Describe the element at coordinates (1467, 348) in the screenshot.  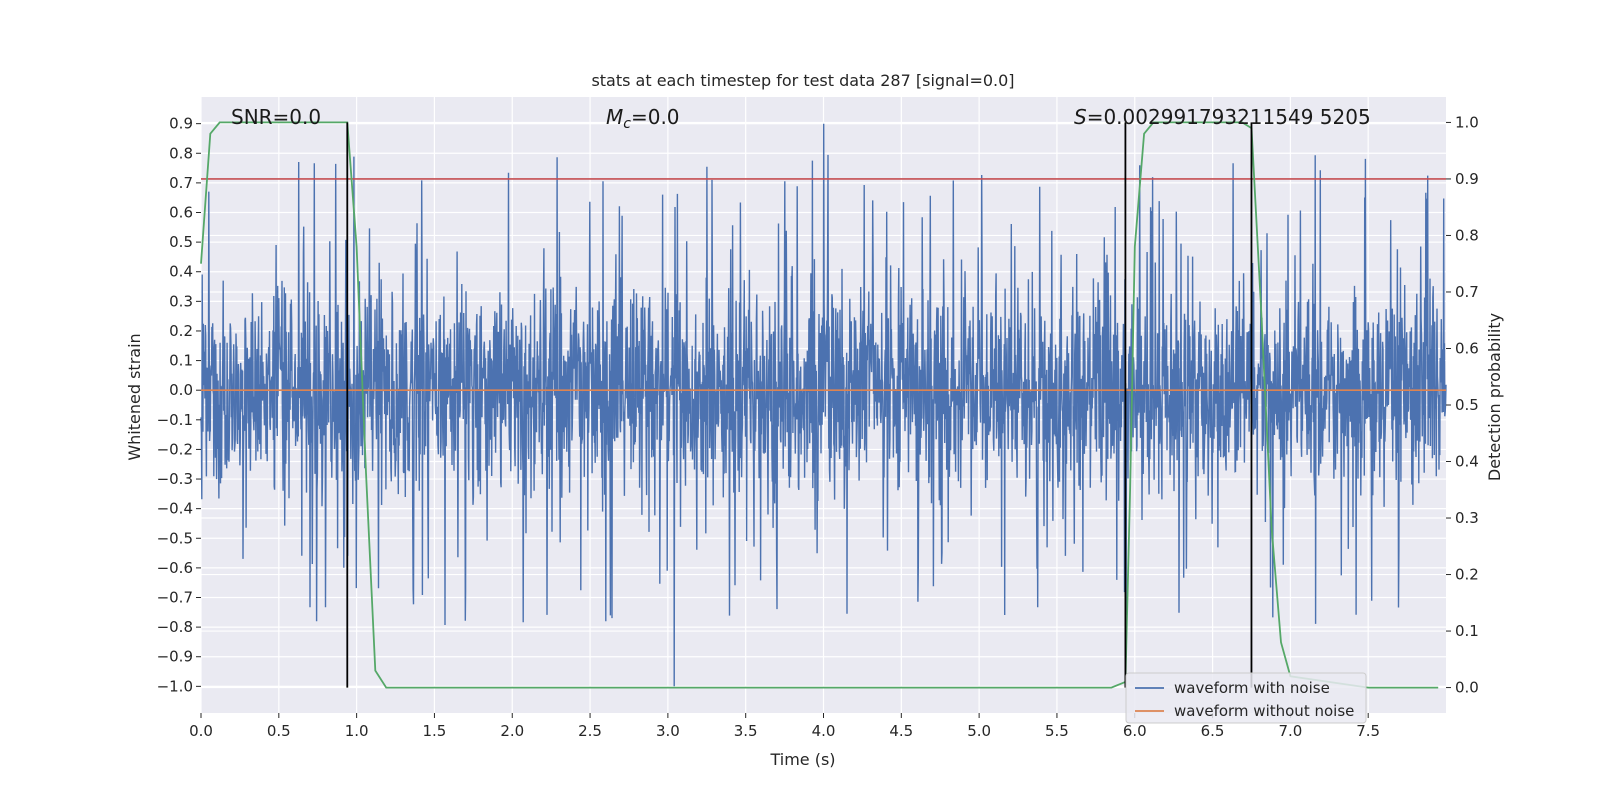
I see `y-right-tick-label: 0.6` at that location.